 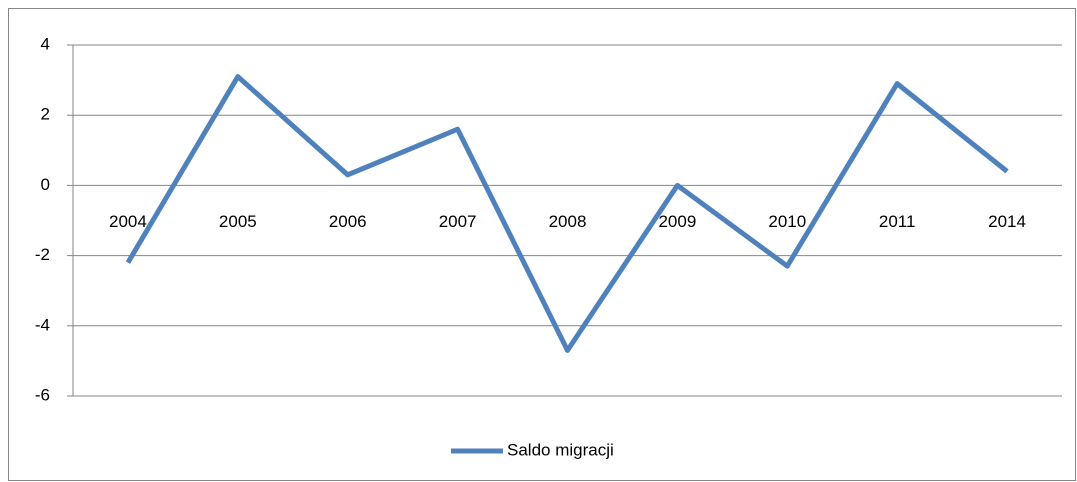 I want to click on y-tick-label: 2, so click(x=45, y=114).